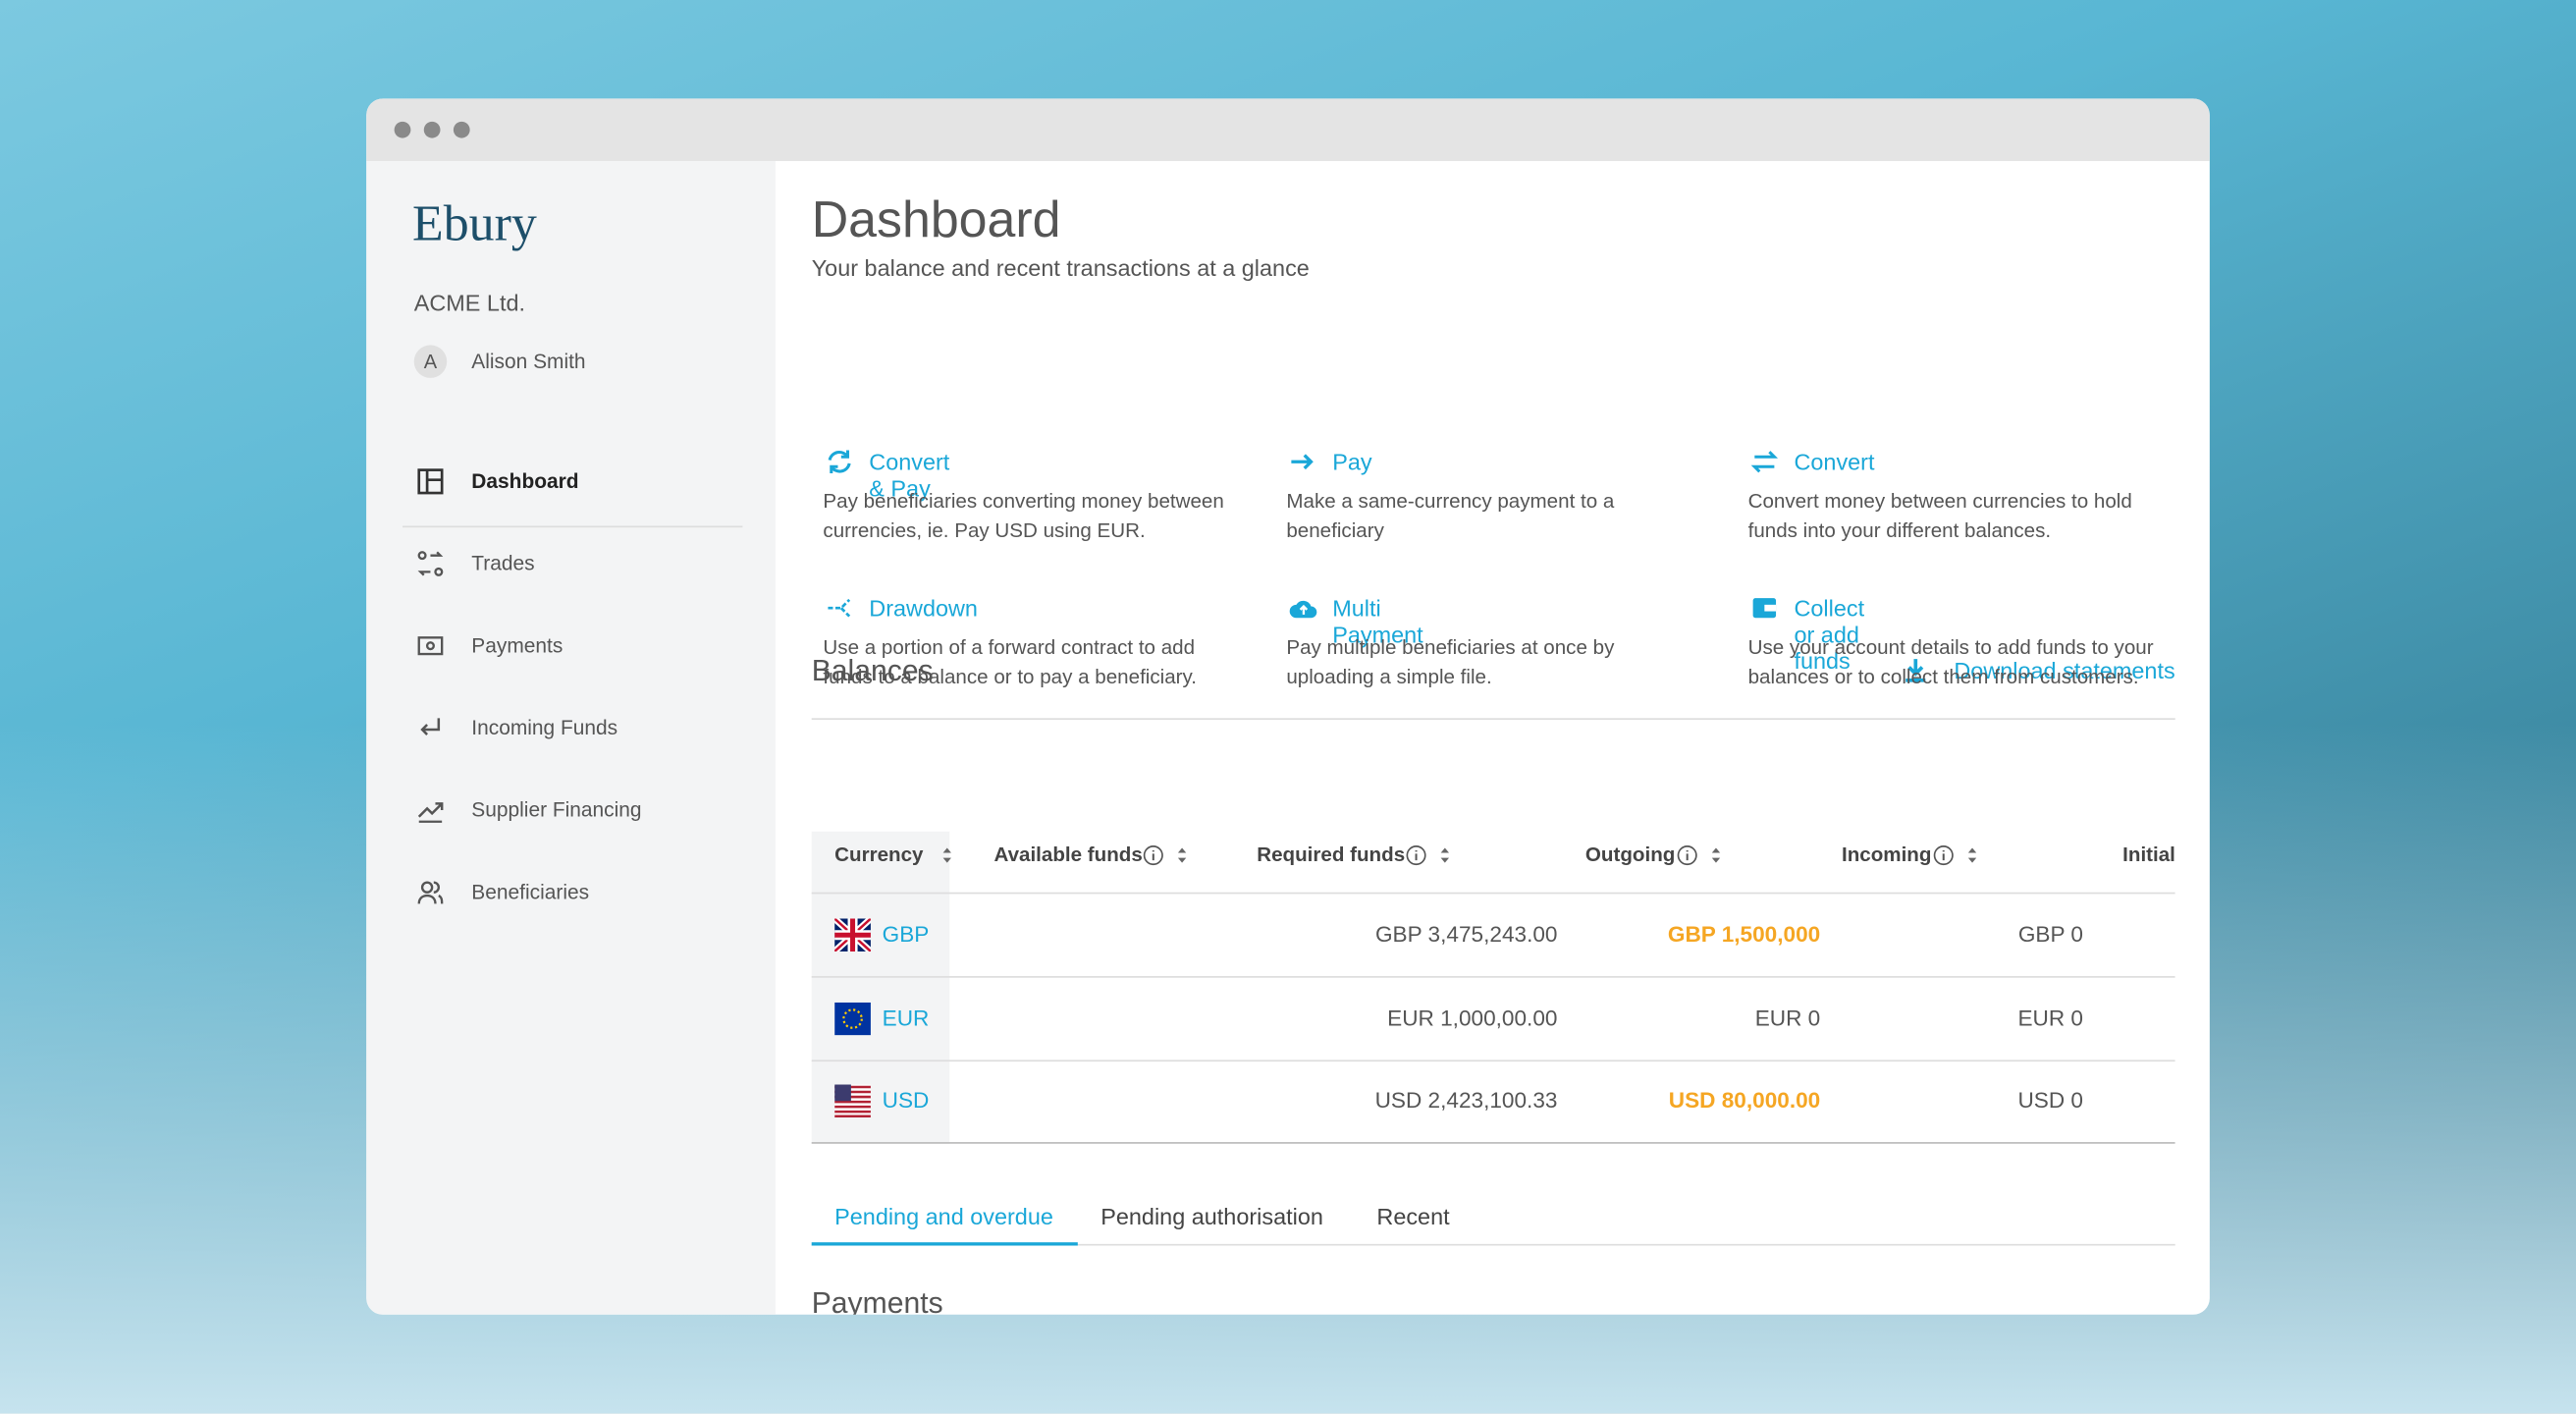 The image size is (2576, 1414). What do you see at coordinates (906, 1101) in the screenshot?
I see `currency-code: USD` at bounding box center [906, 1101].